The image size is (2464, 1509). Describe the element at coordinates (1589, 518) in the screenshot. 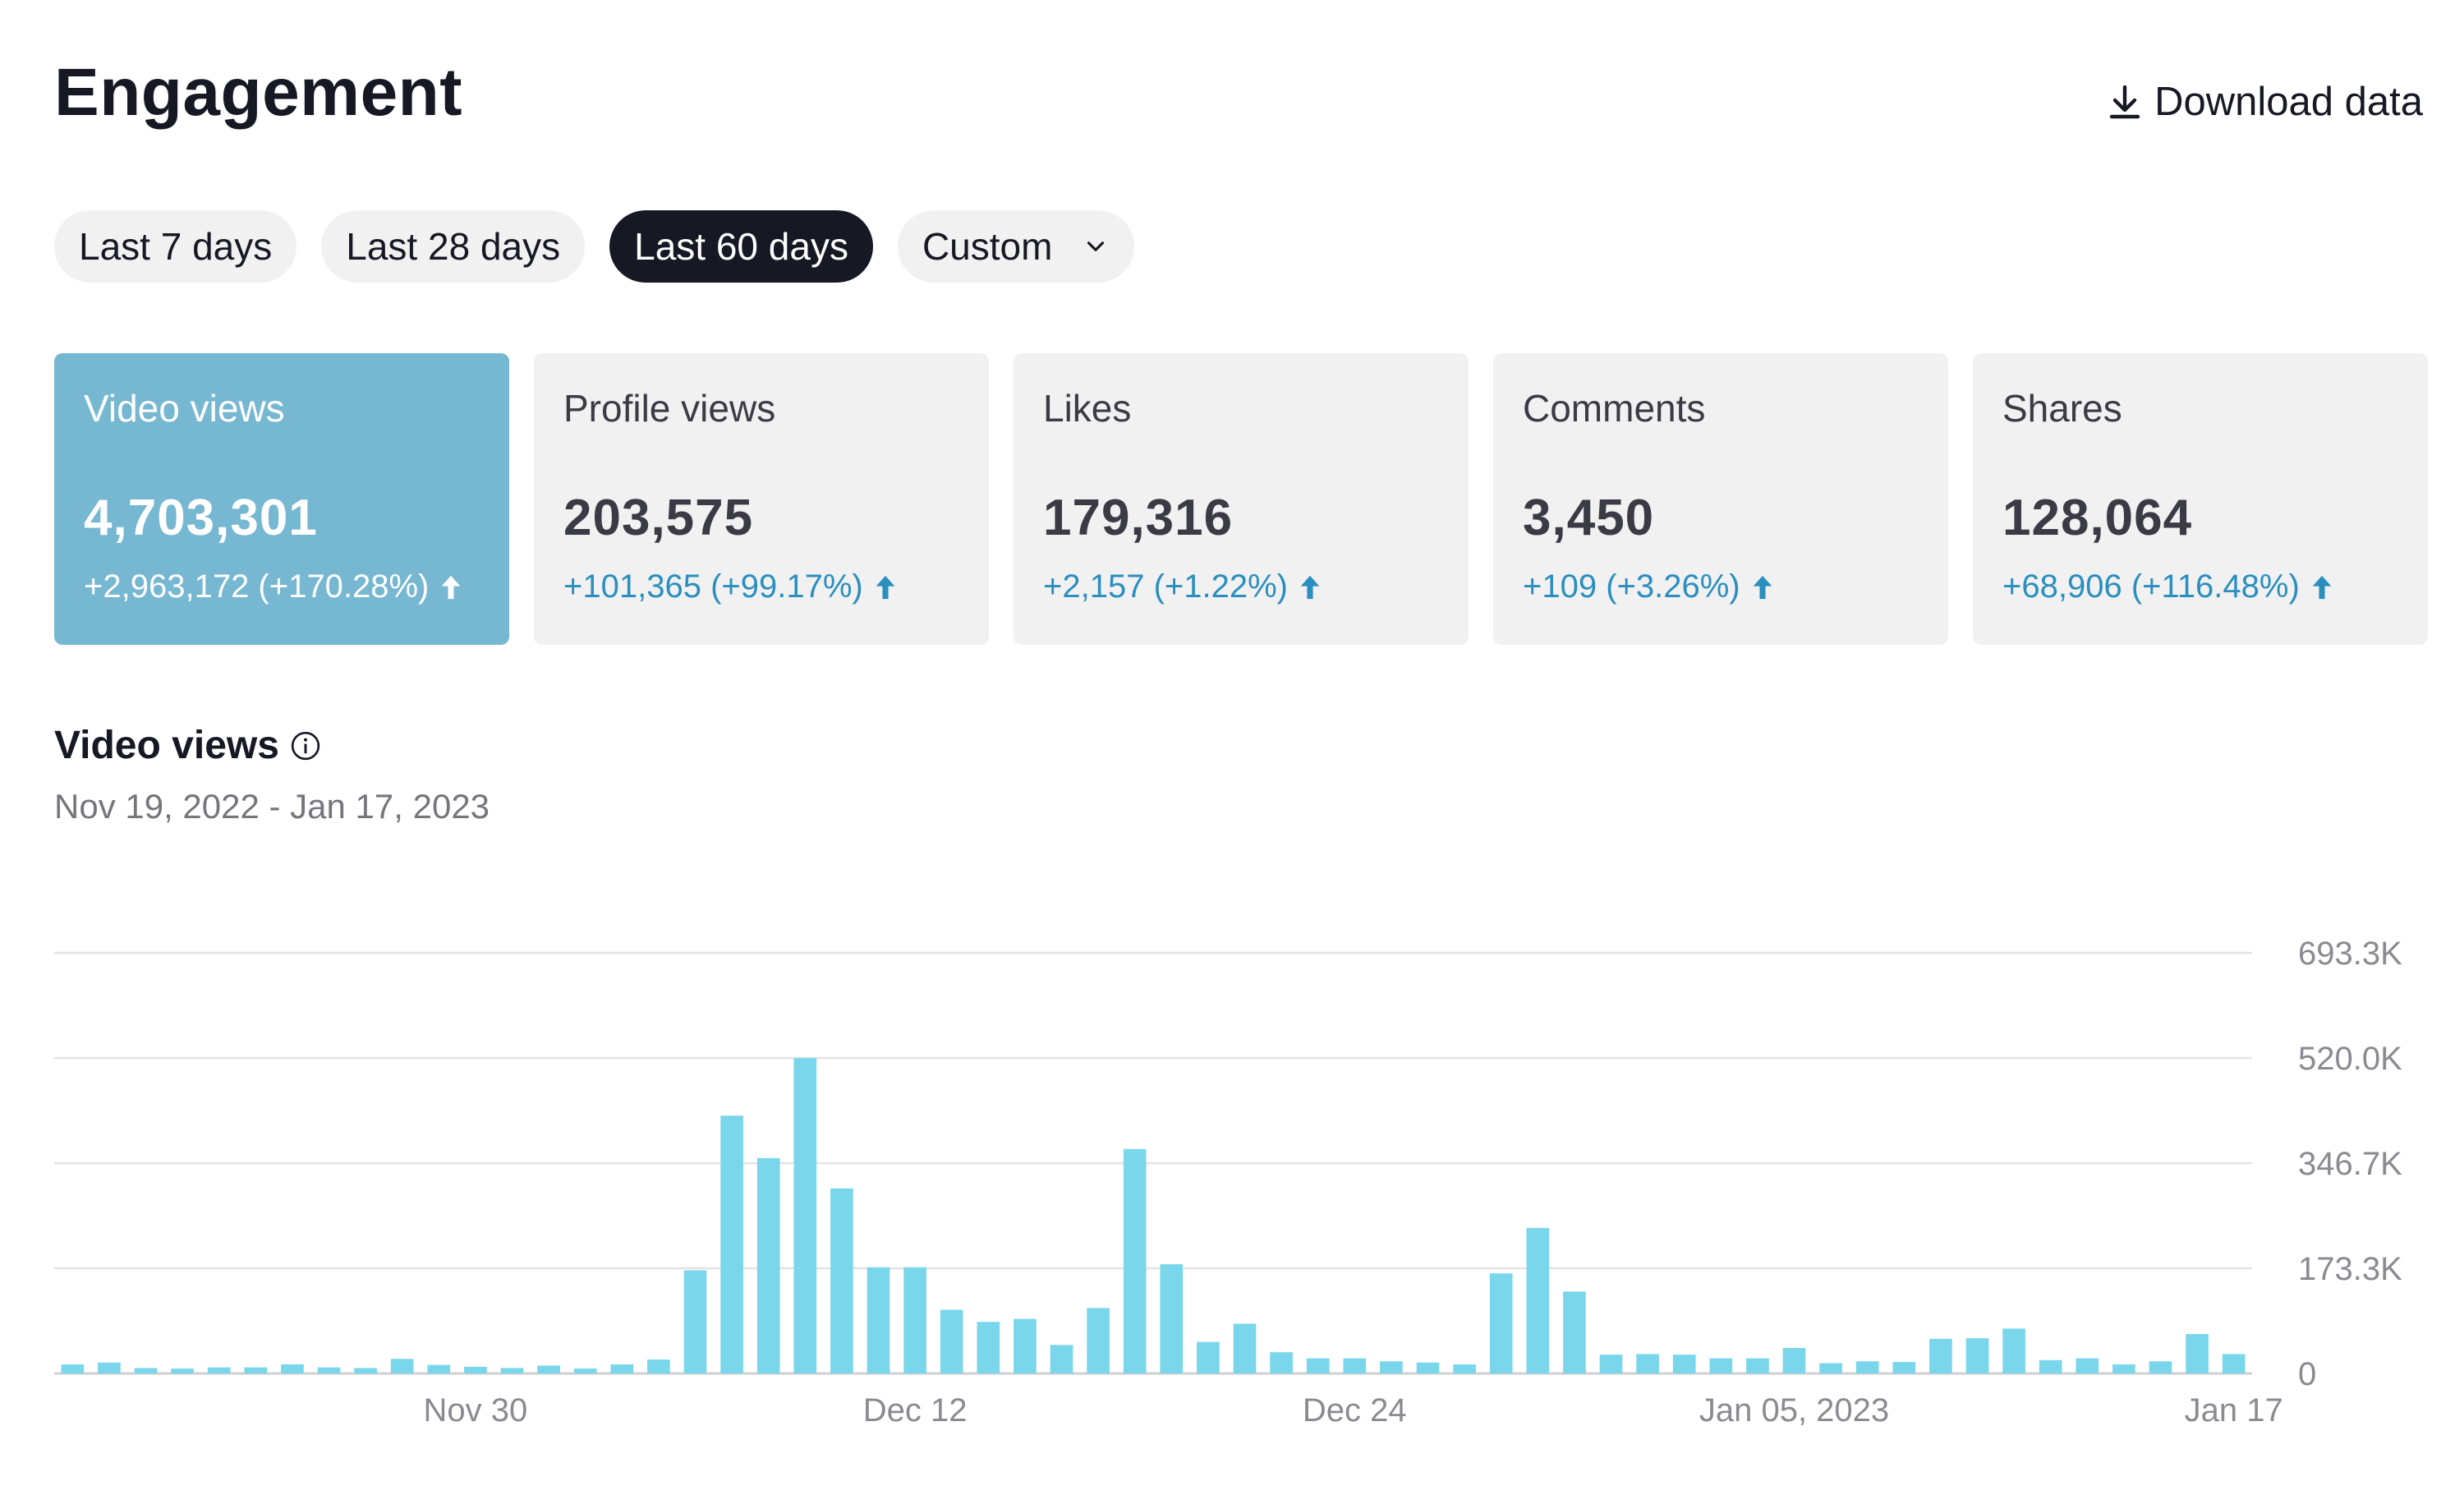

I see `metric-value: 3,450` at that location.